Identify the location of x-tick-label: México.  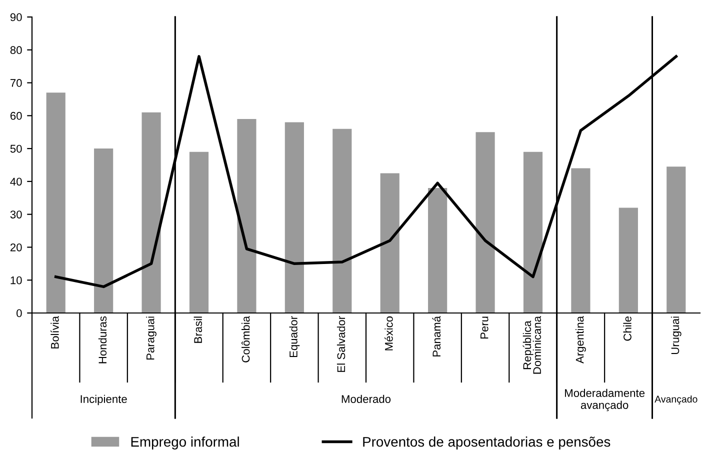
(388, 333).